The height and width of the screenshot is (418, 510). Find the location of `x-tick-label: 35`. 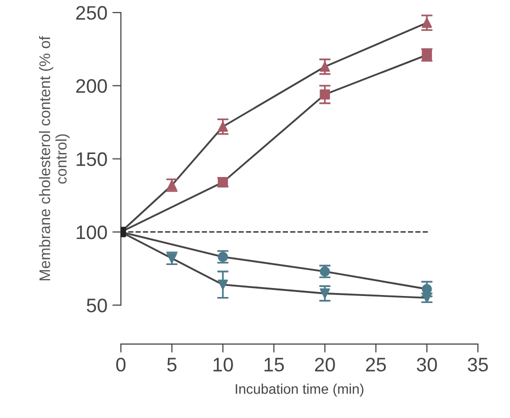

x-tick-label: 35 is located at coordinates (478, 365).